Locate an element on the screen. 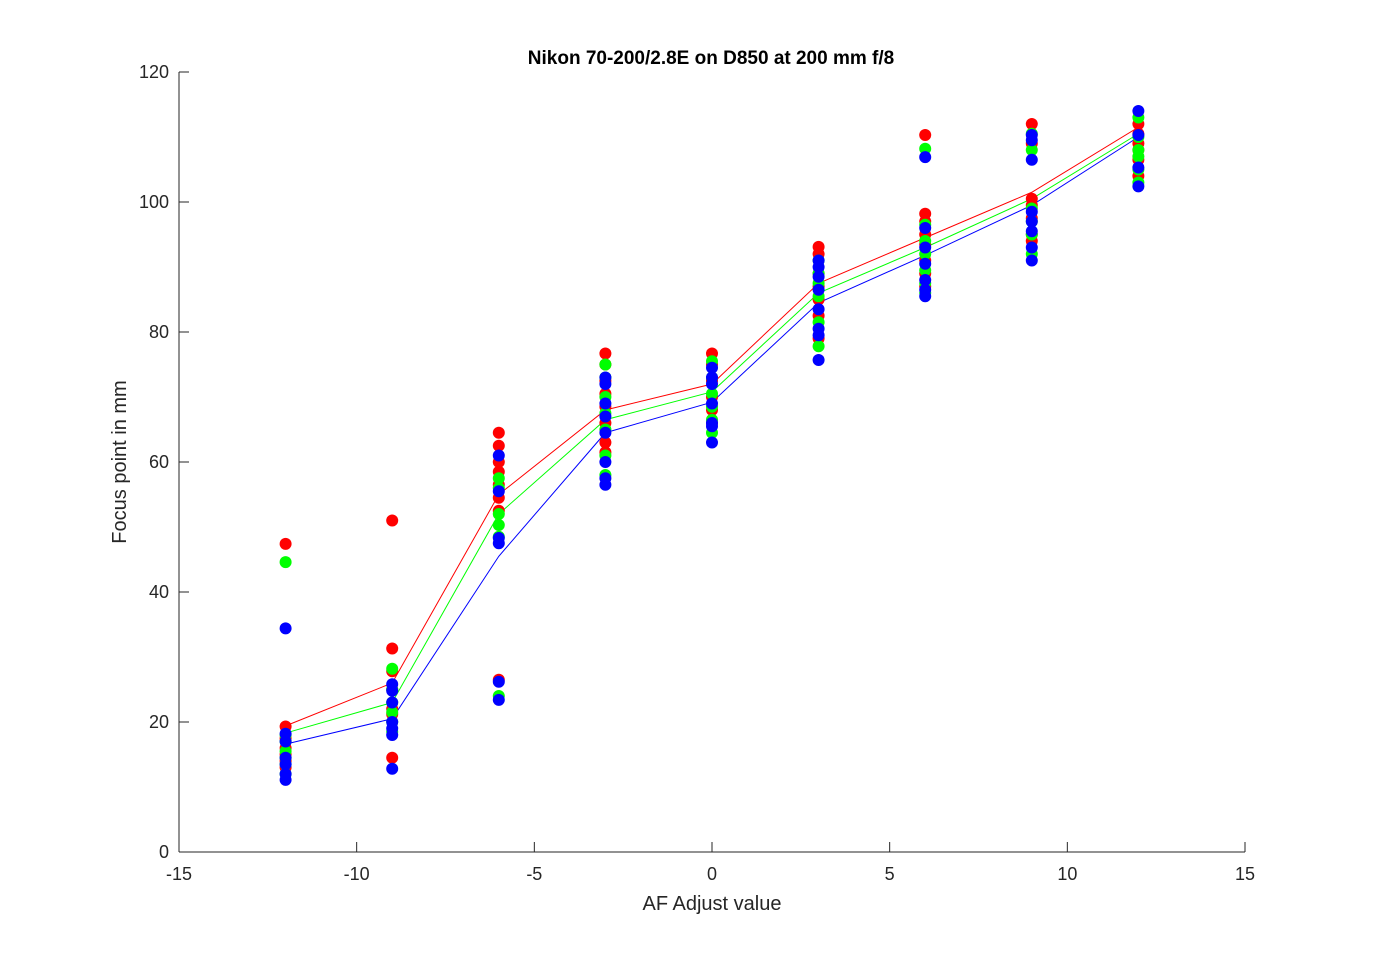 This screenshot has height=956, width=1375. y-tick-label: 100 is located at coordinates (154, 202).